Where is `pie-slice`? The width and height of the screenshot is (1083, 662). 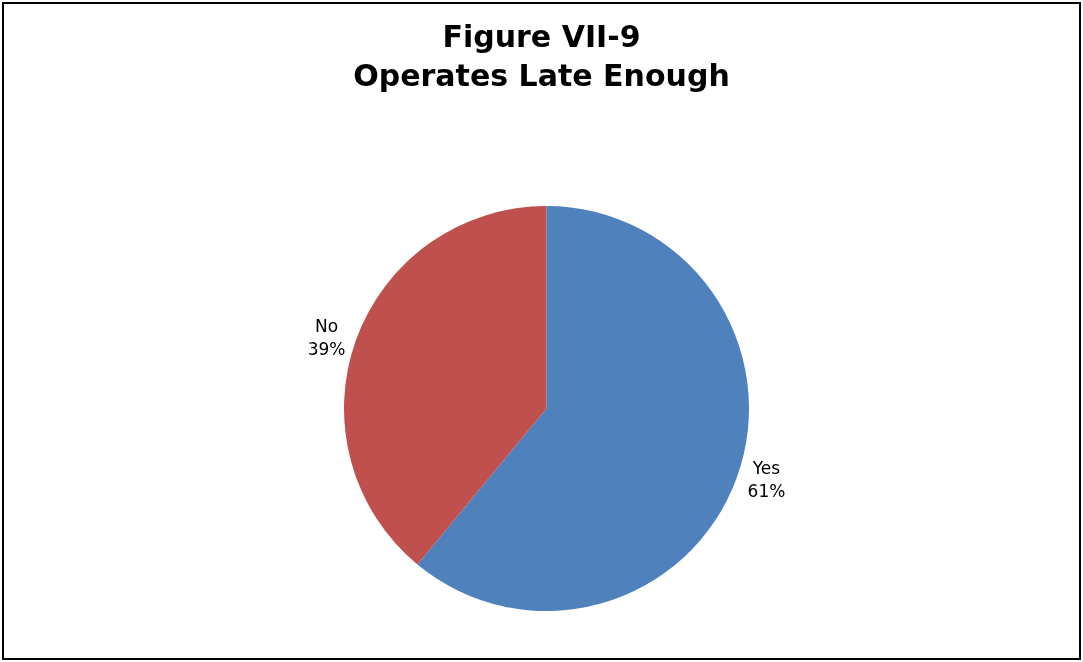 pie-slice is located at coordinates (445, 385).